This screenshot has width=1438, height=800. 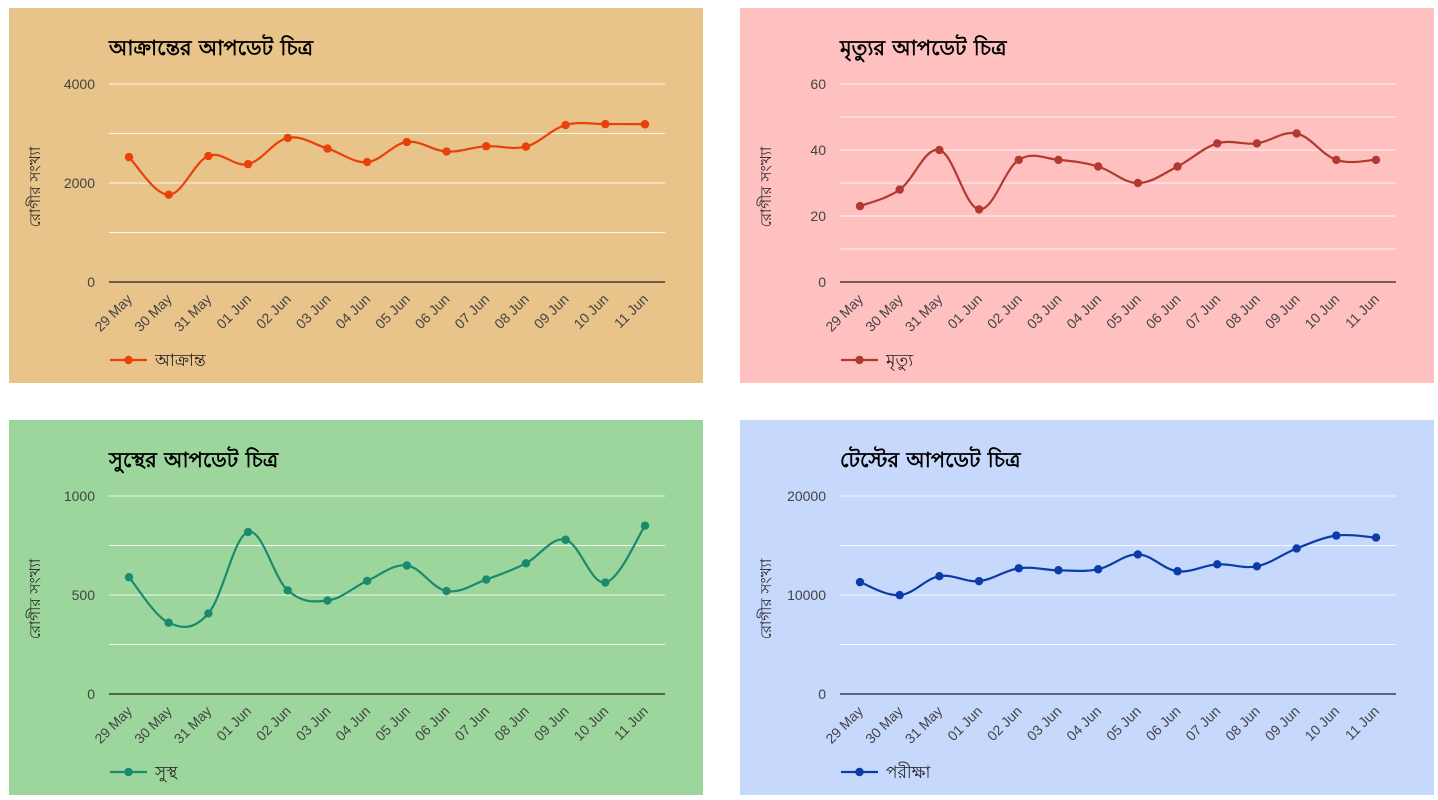 I want to click on legend-label: পরীক্ষা, so click(x=909, y=772).